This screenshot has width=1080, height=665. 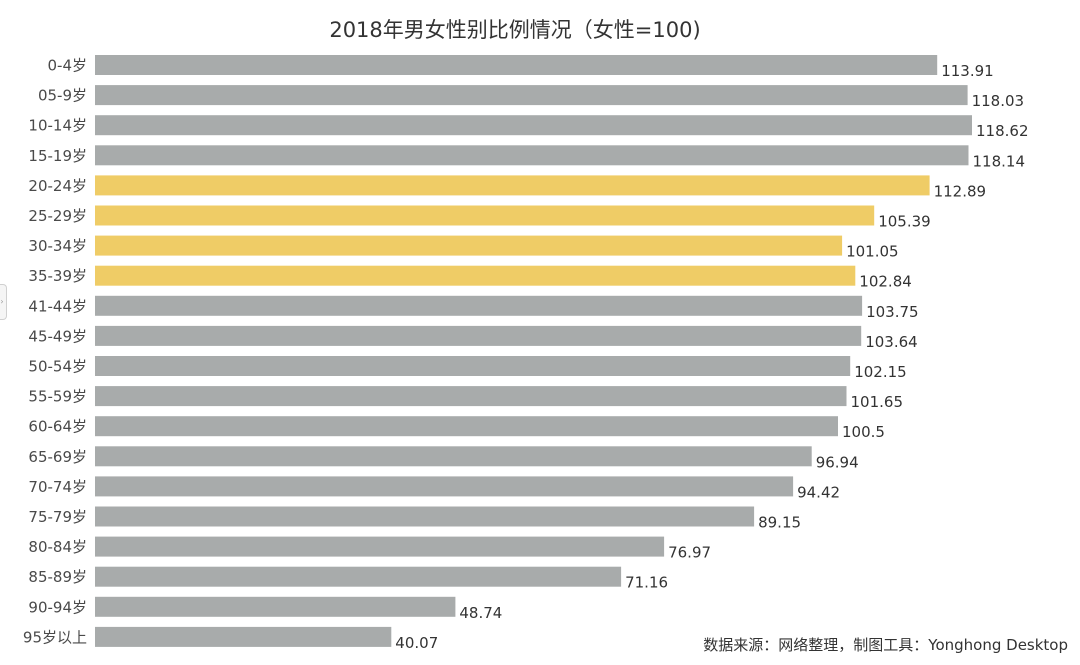 I want to click on category-label-9: 45-49岁, so click(x=57, y=336).